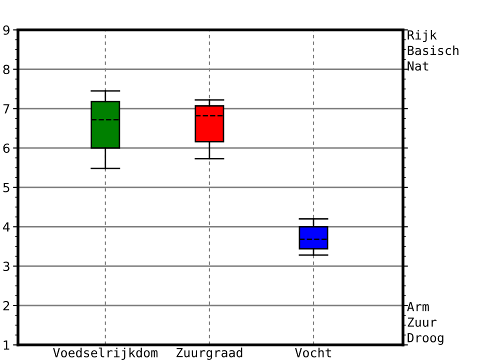  What do you see at coordinates (209, 354) in the screenshot?
I see `x-tick-label: Zuurgraad` at bounding box center [209, 354].